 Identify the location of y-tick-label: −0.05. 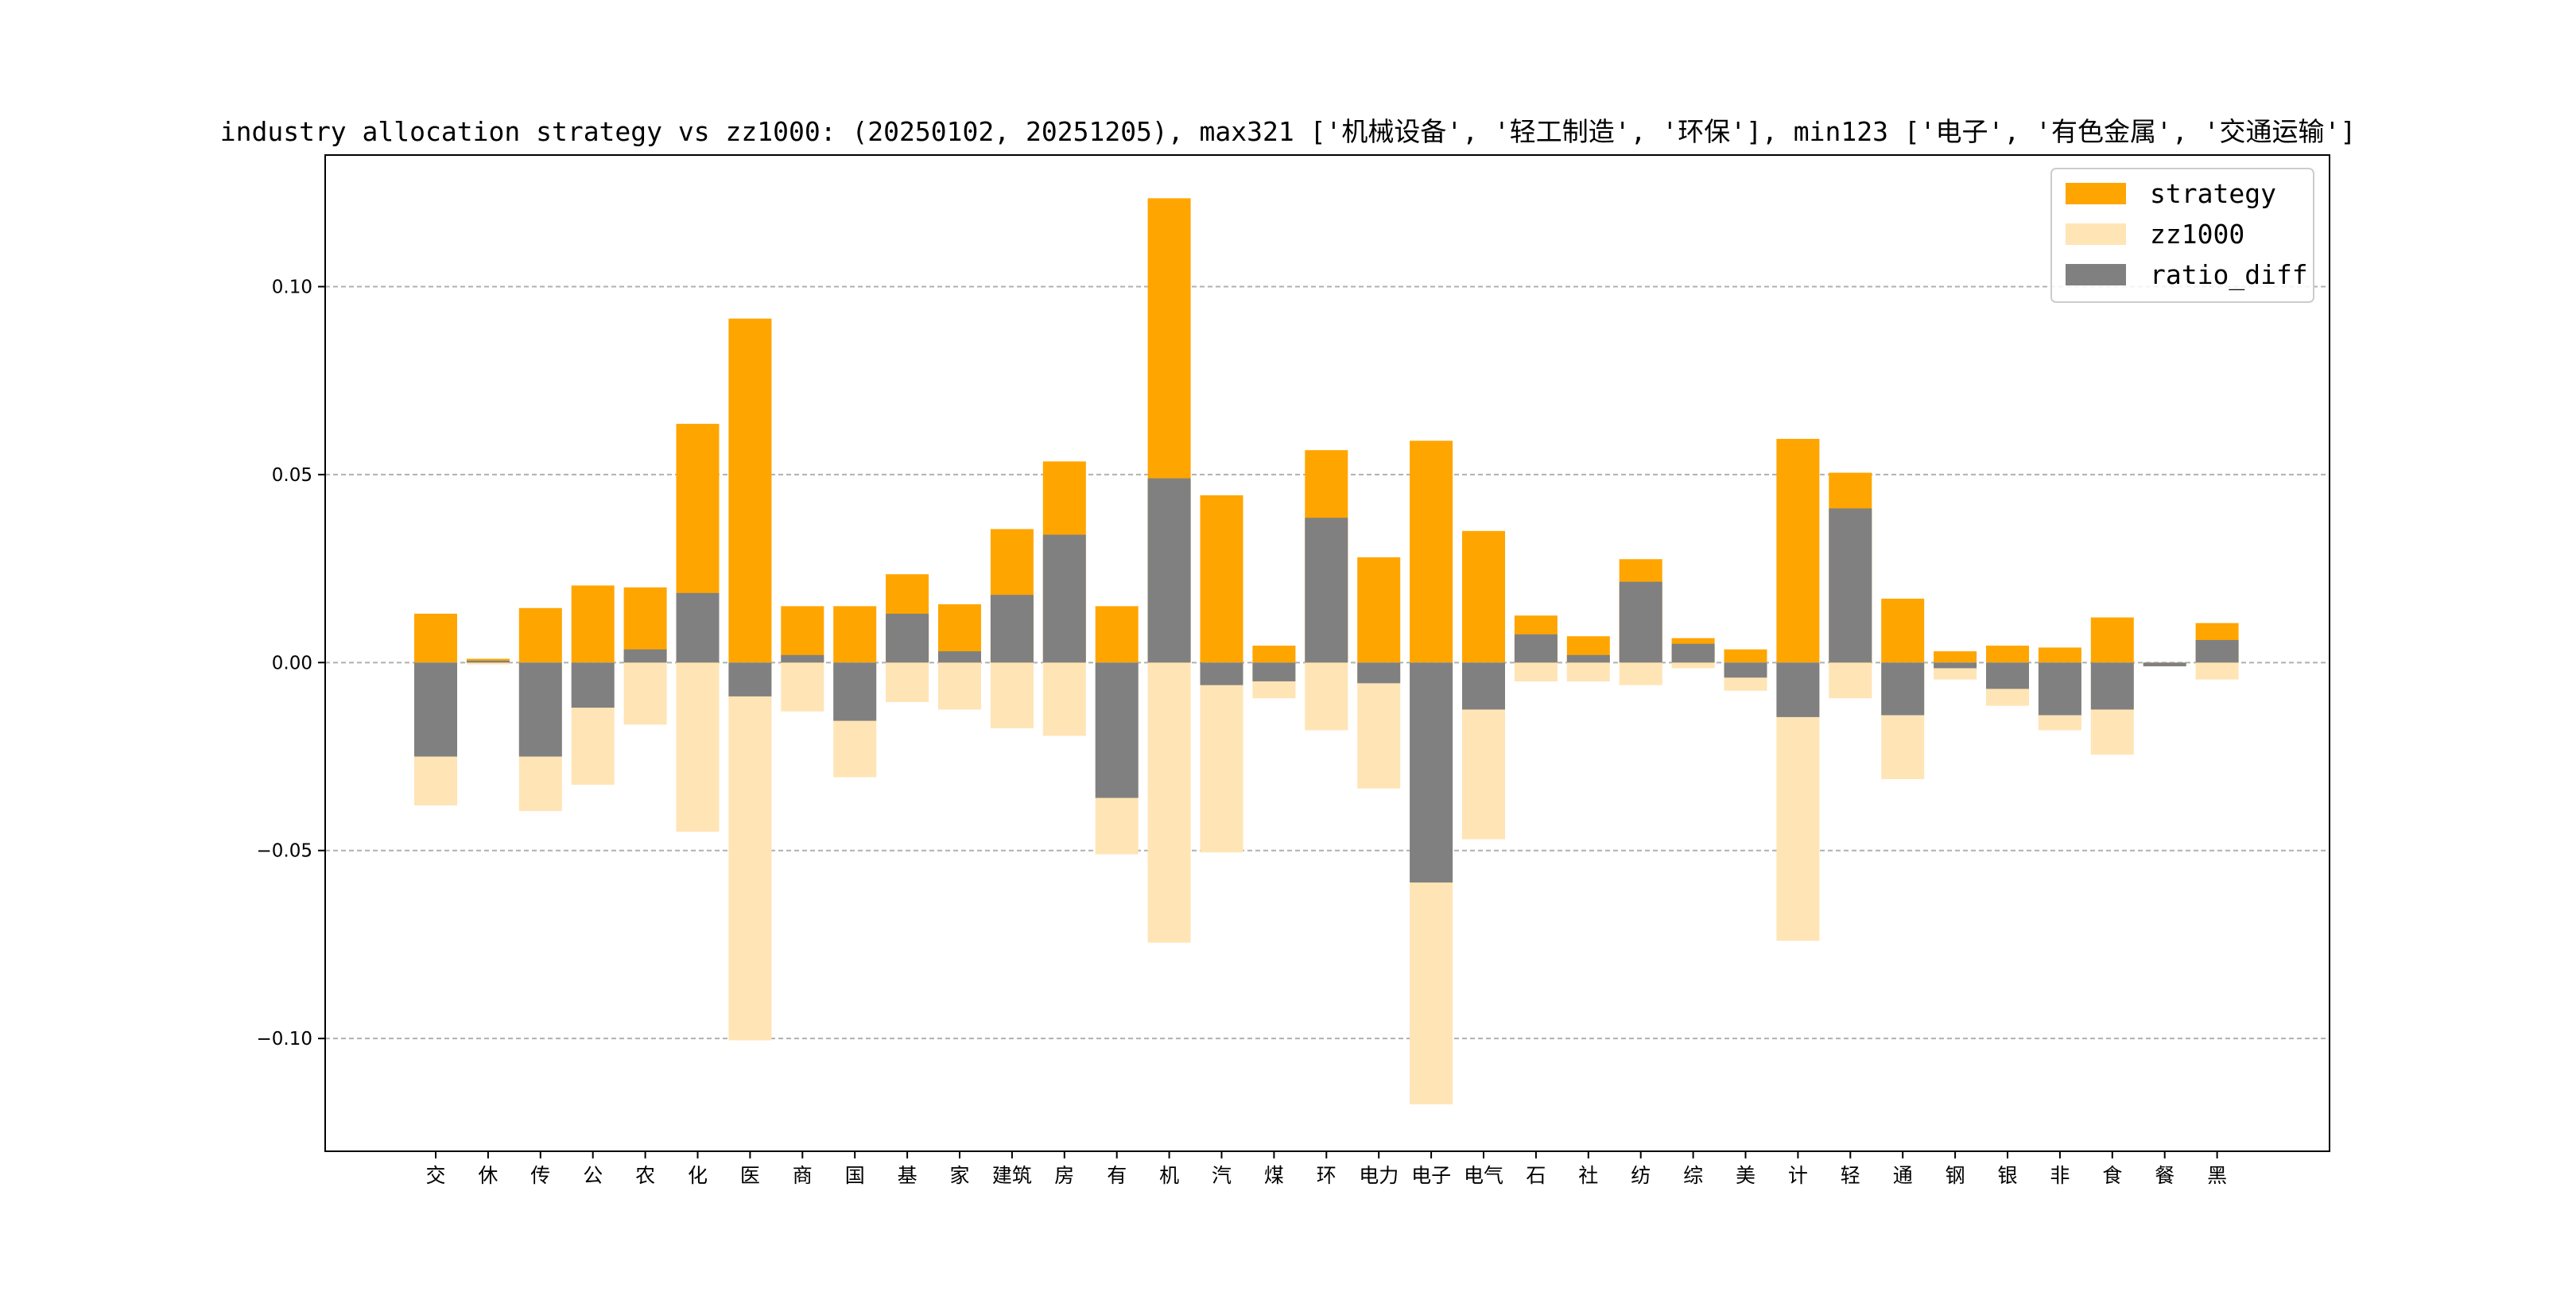
(284, 852).